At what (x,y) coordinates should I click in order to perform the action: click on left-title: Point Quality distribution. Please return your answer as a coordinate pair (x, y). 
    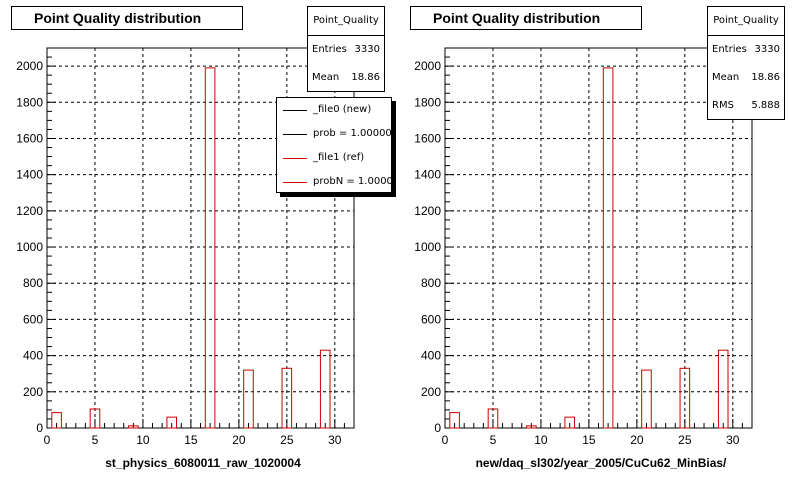
    Looking at the image, I should click on (118, 18).